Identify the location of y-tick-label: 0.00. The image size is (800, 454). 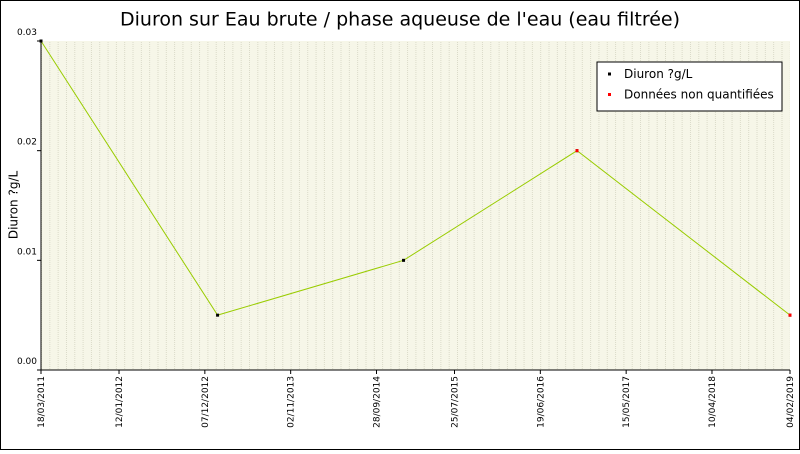
(27, 362).